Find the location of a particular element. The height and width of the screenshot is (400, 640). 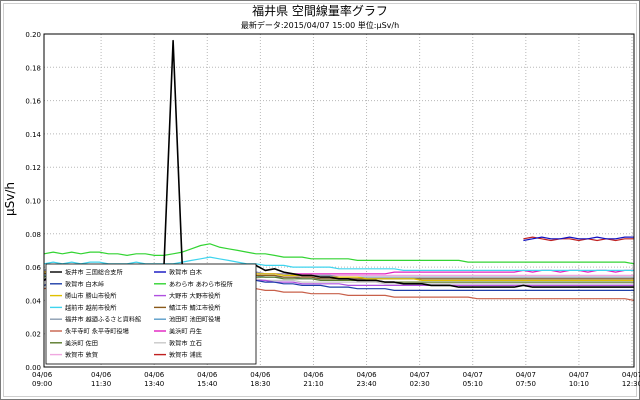

y-tick-label: 0.02 is located at coordinates (33, 335).